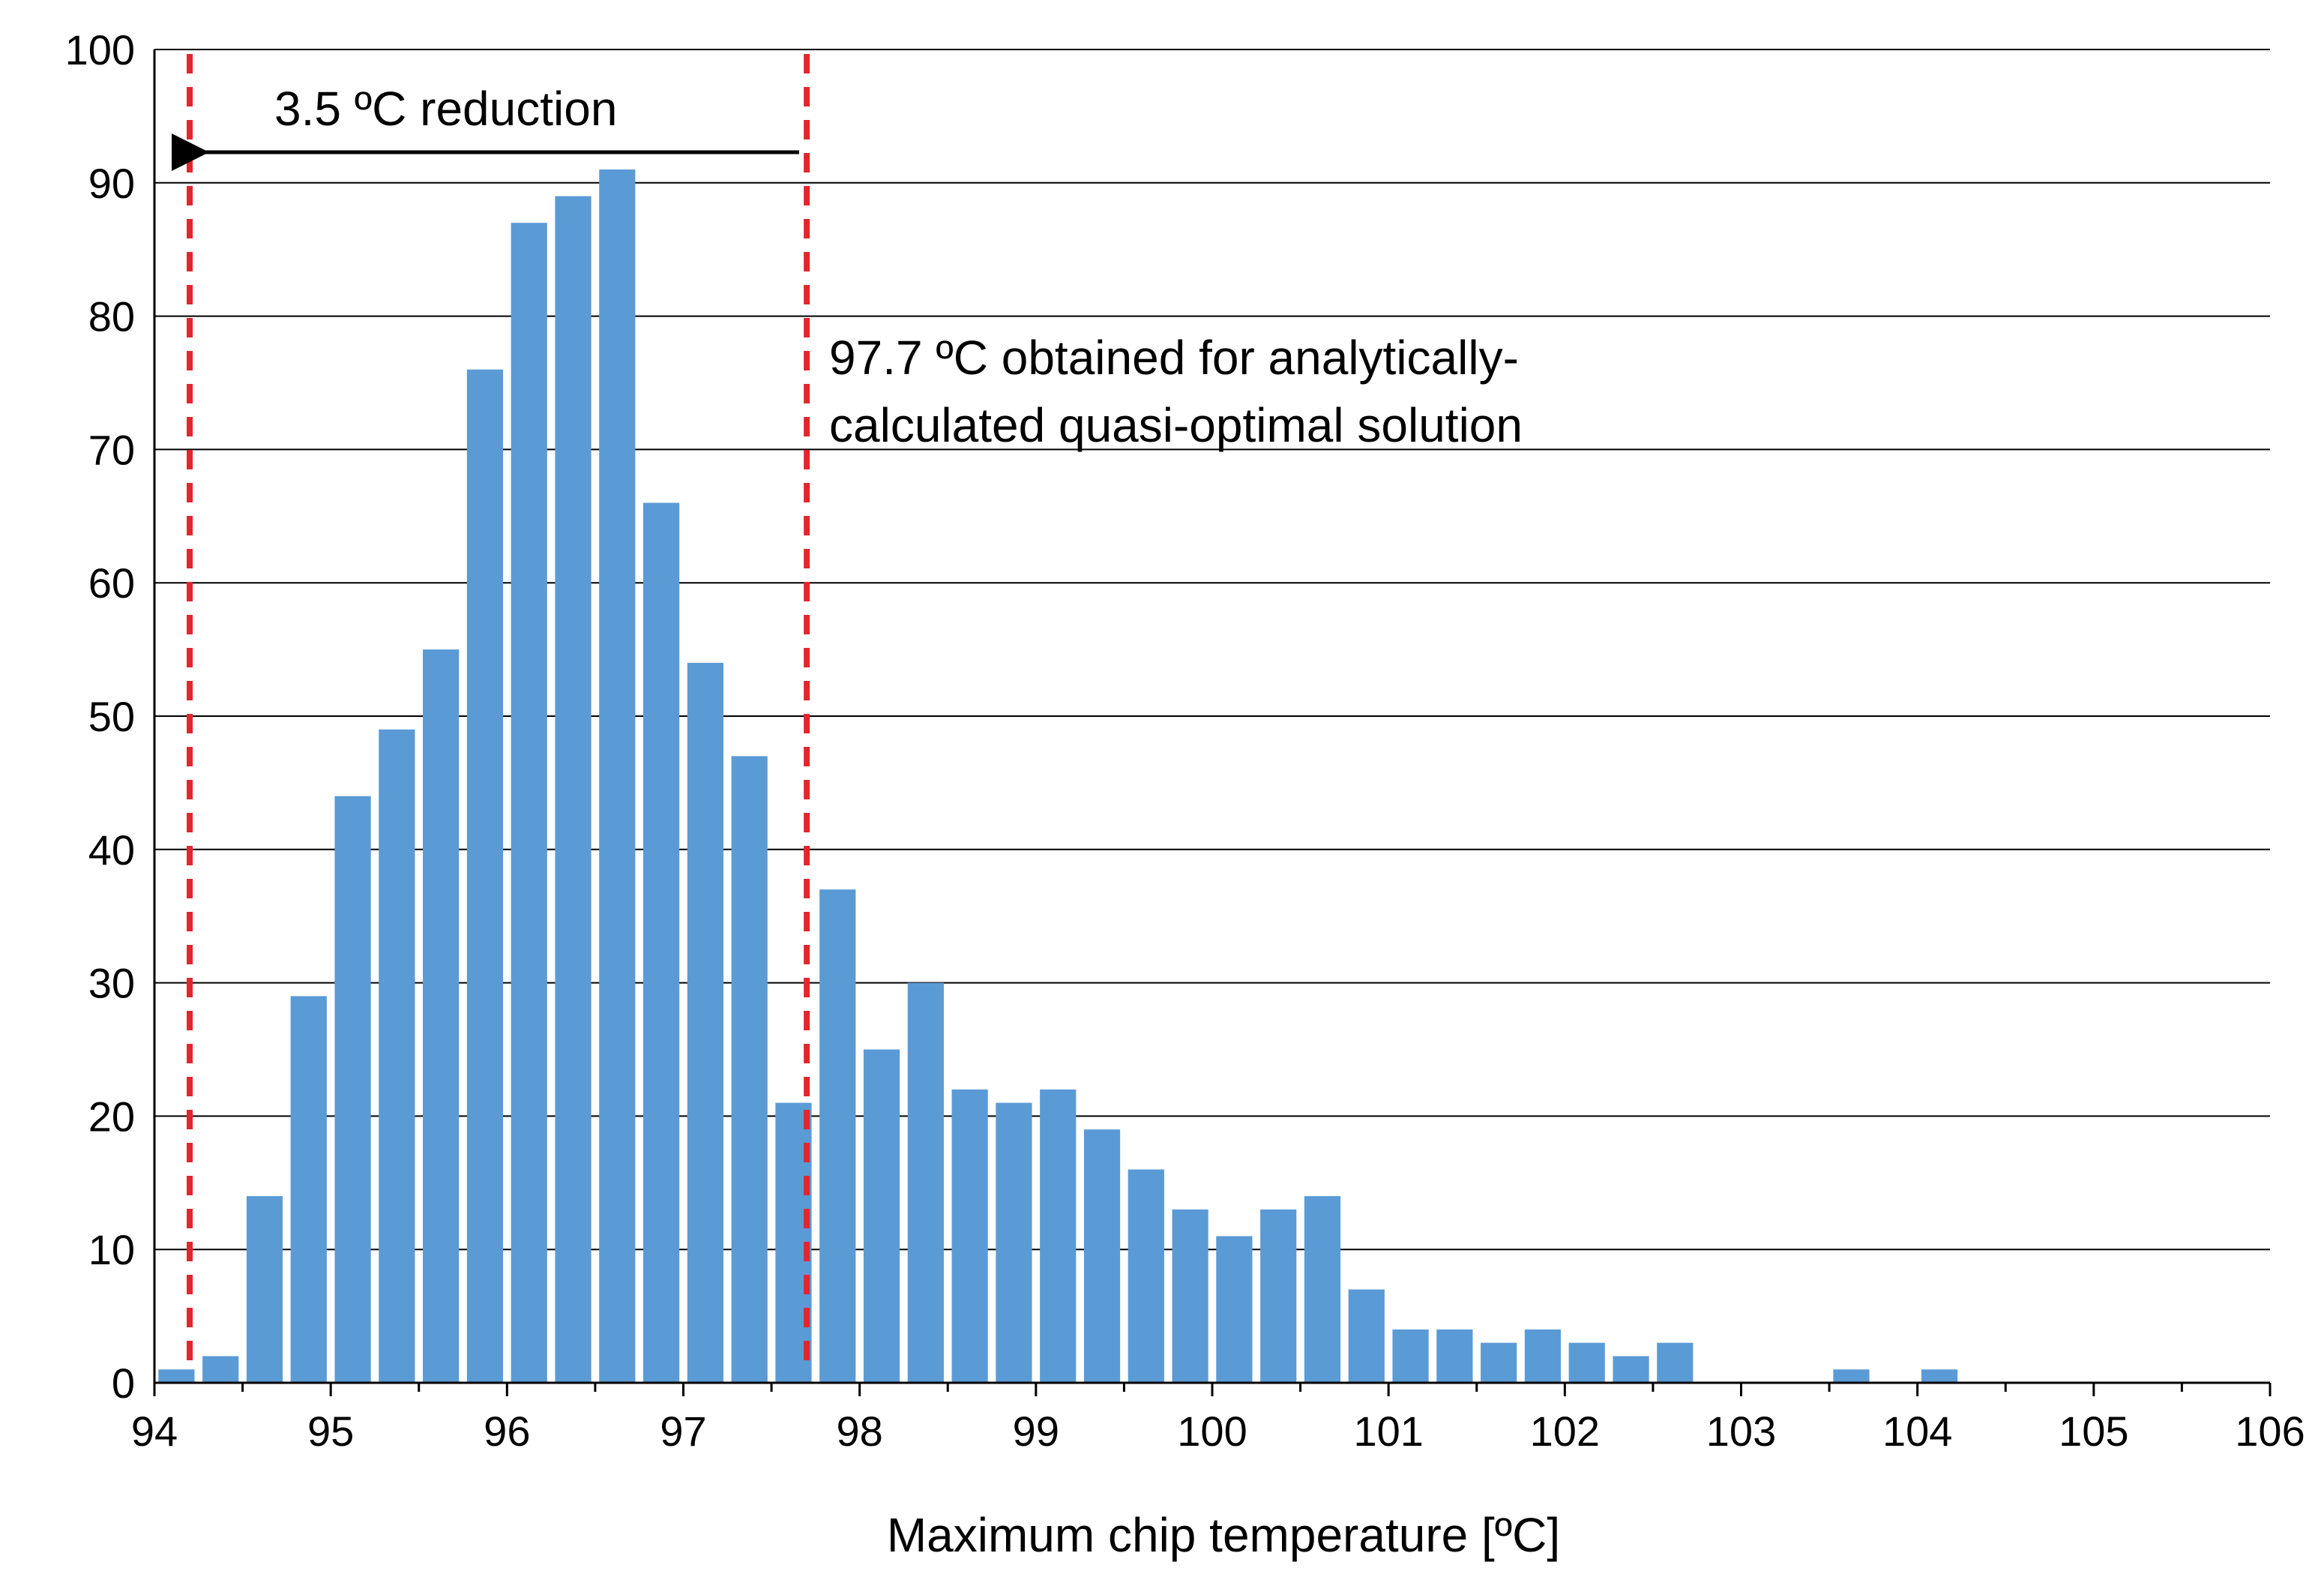  What do you see at coordinates (1565, 1431) in the screenshot?
I see `x-tick-label: 102` at bounding box center [1565, 1431].